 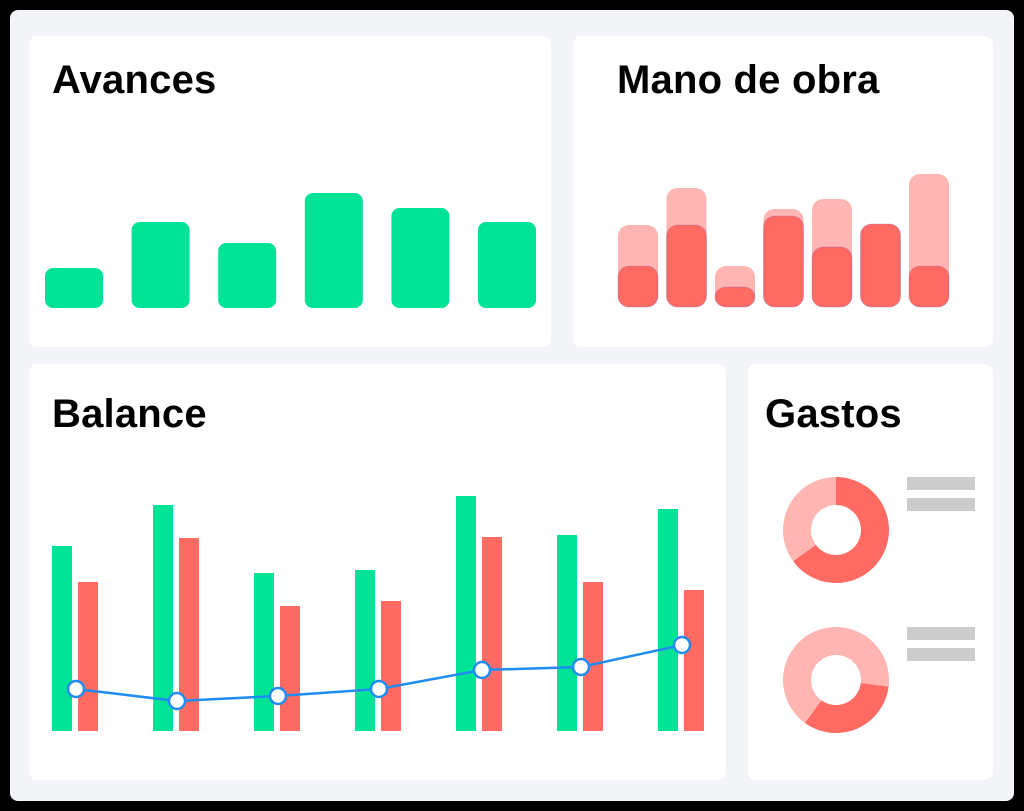 I want to click on gastos-card: Gastos, so click(x=870, y=572).